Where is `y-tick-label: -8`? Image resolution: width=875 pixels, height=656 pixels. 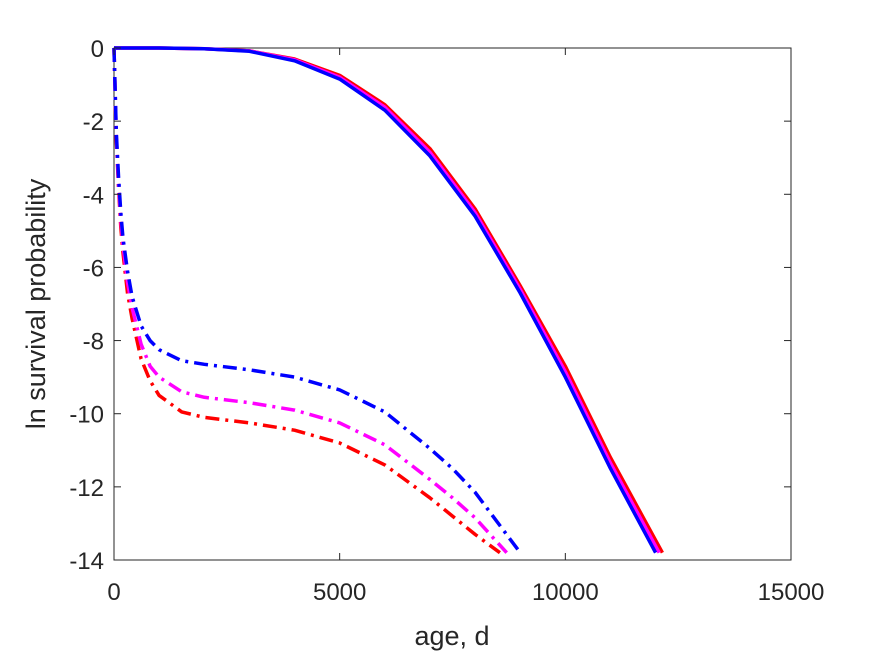 y-tick-label: -8 is located at coordinates (93, 342).